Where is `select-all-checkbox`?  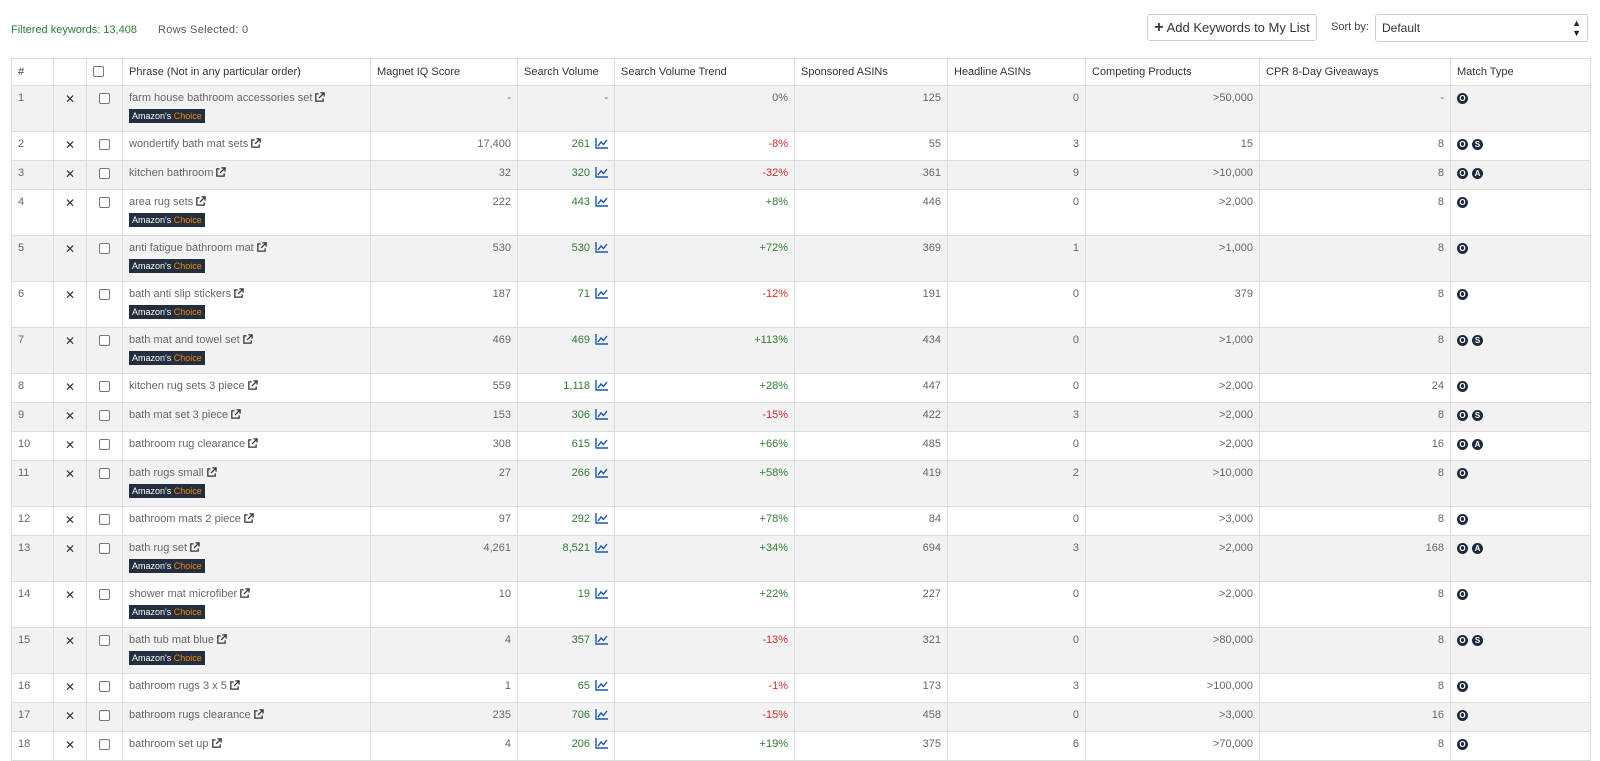 select-all-checkbox is located at coordinates (98, 71).